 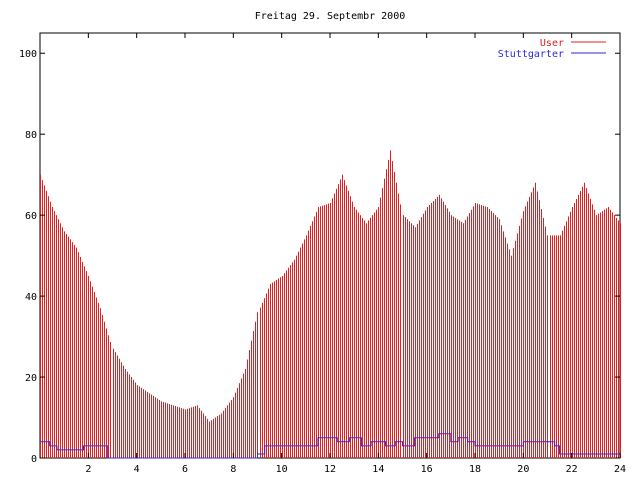 What do you see at coordinates (552, 43) in the screenshot?
I see `legend-label-user: User` at bounding box center [552, 43].